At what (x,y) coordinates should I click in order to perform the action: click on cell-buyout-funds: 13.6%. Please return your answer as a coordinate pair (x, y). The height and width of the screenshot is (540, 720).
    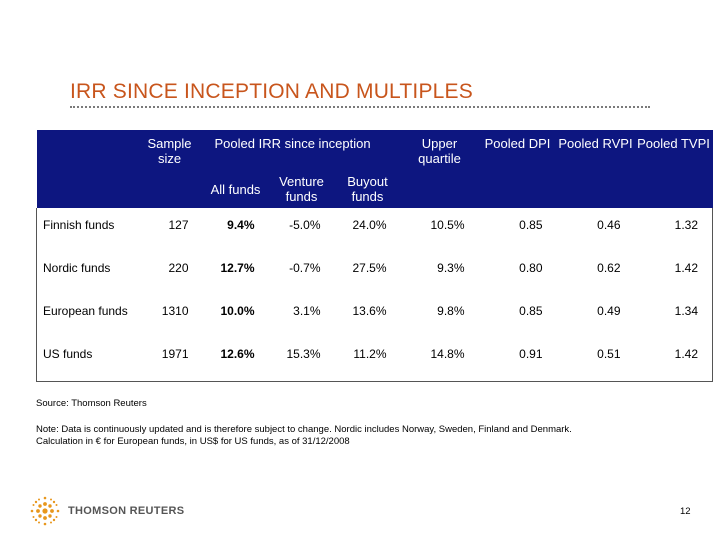
    Looking at the image, I should click on (367, 316).